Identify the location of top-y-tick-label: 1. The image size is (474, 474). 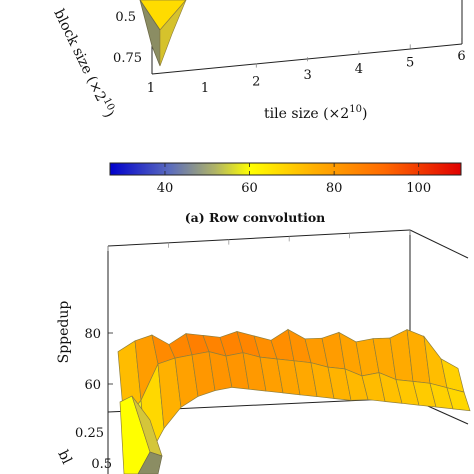
(151, 88).